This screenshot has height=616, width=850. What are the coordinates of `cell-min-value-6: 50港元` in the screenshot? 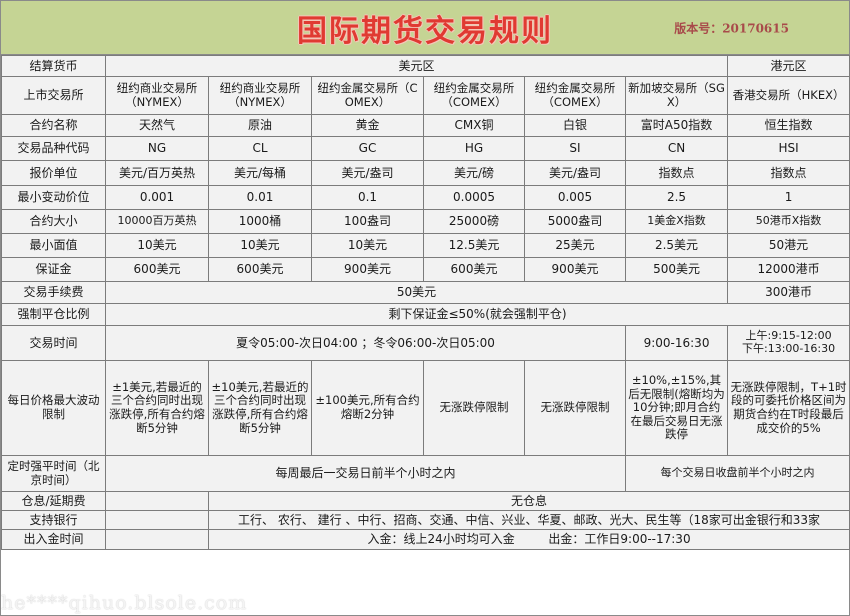 It's located at (788, 245).